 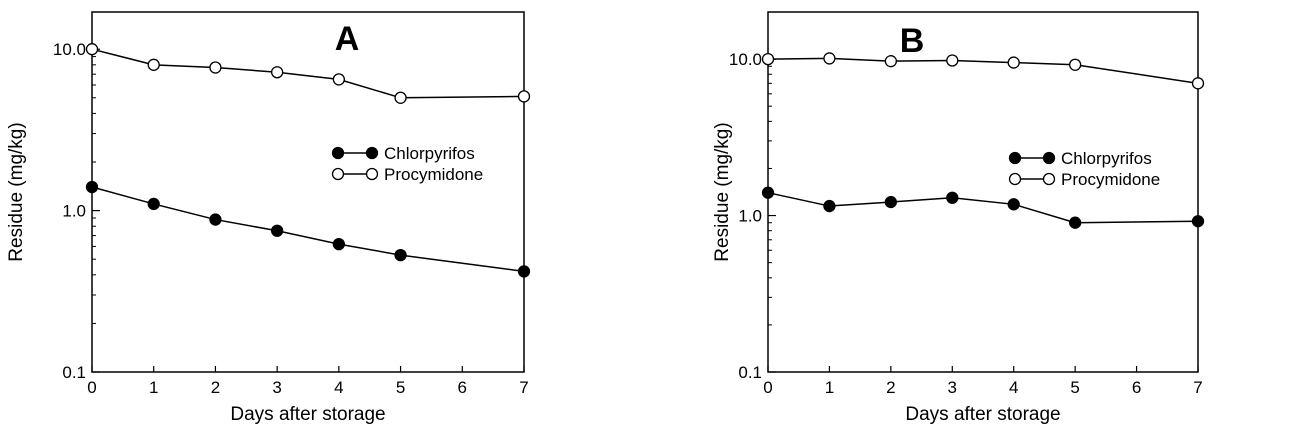 I want to click on chart-b-x-tick-label: 5, so click(x=1074, y=387).